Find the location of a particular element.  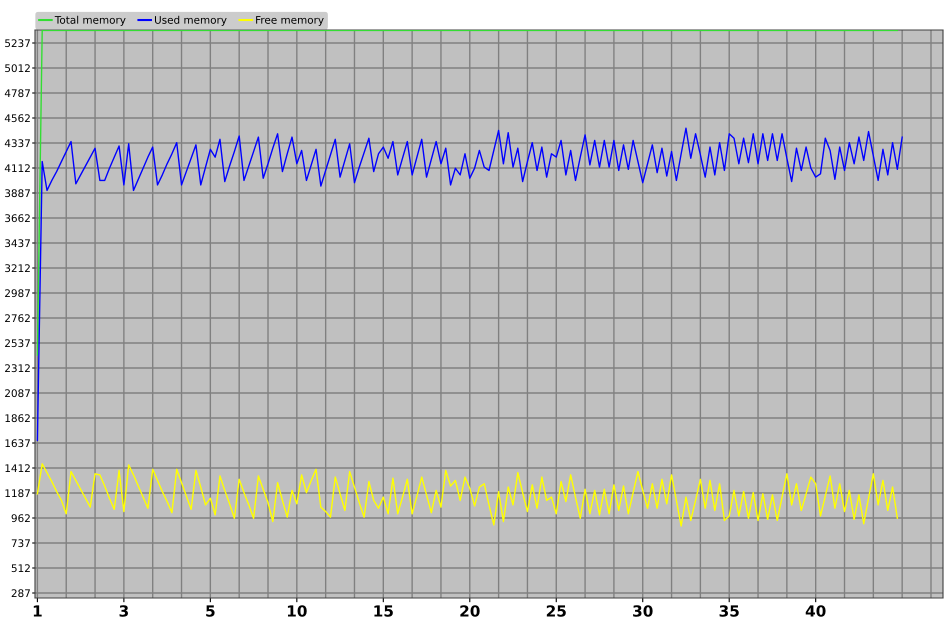

x-tick-label: 20 is located at coordinates (470, 611).